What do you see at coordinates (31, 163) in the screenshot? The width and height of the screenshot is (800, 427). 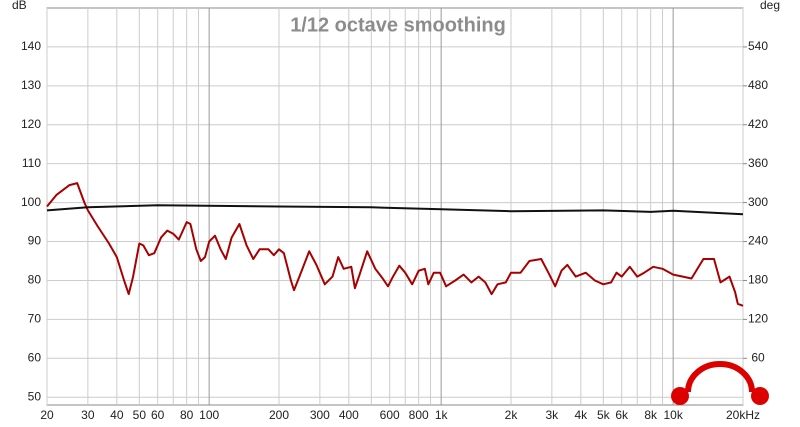 I see `y-tick-label: 110` at bounding box center [31, 163].